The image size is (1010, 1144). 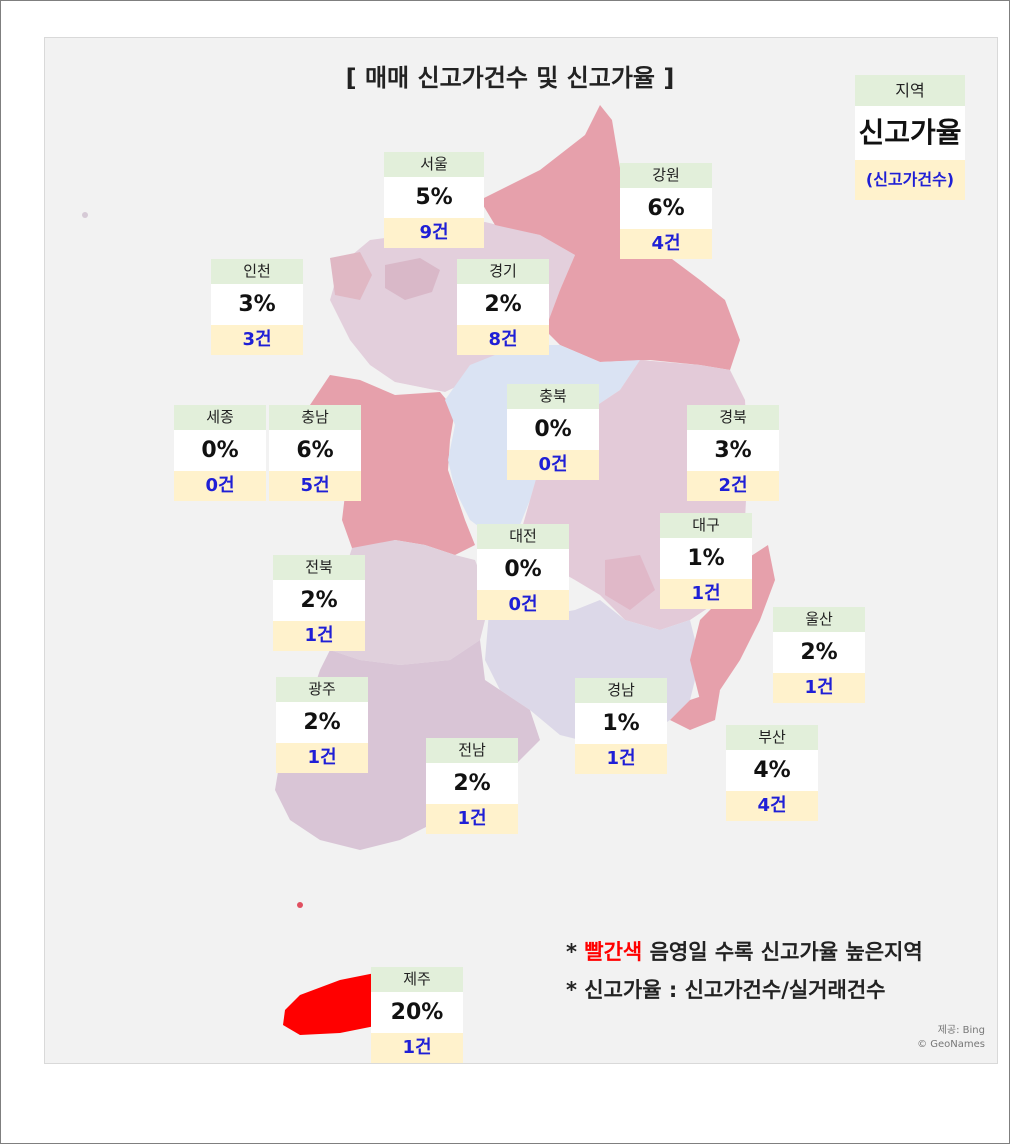 I want to click on region-box-jeonnam: 전남 2% 1건, so click(x=472, y=786).